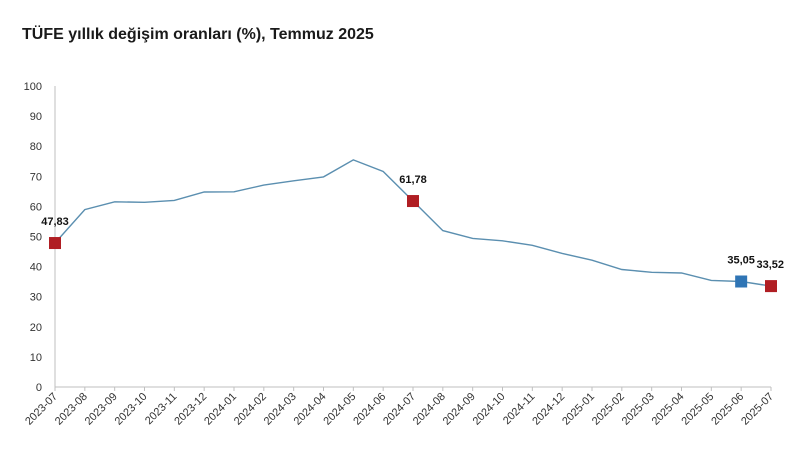 Image resolution: width=800 pixels, height=458 pixels. I want to click on y-tick-label: 10, so click(36, 358).